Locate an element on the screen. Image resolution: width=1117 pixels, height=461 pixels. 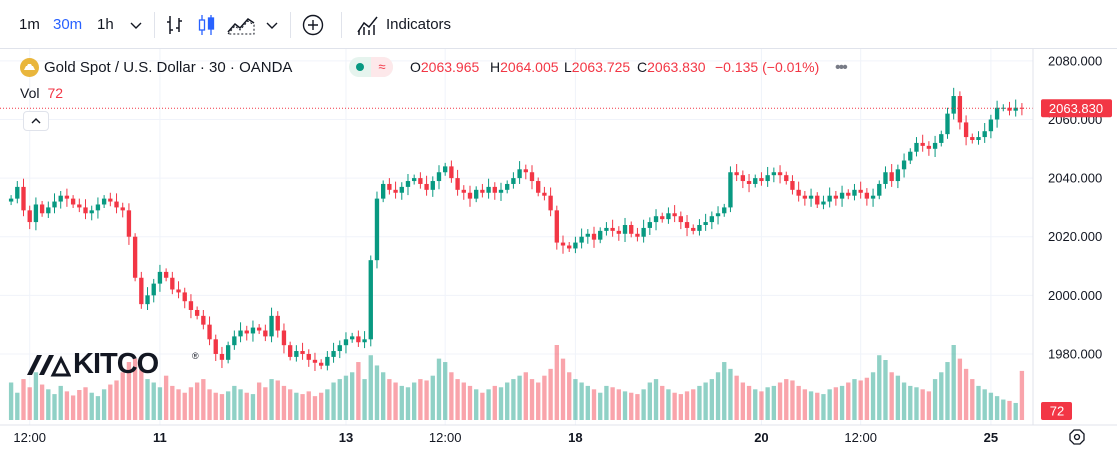
bar-chart-type-icon is located at coordinates (175, 25).